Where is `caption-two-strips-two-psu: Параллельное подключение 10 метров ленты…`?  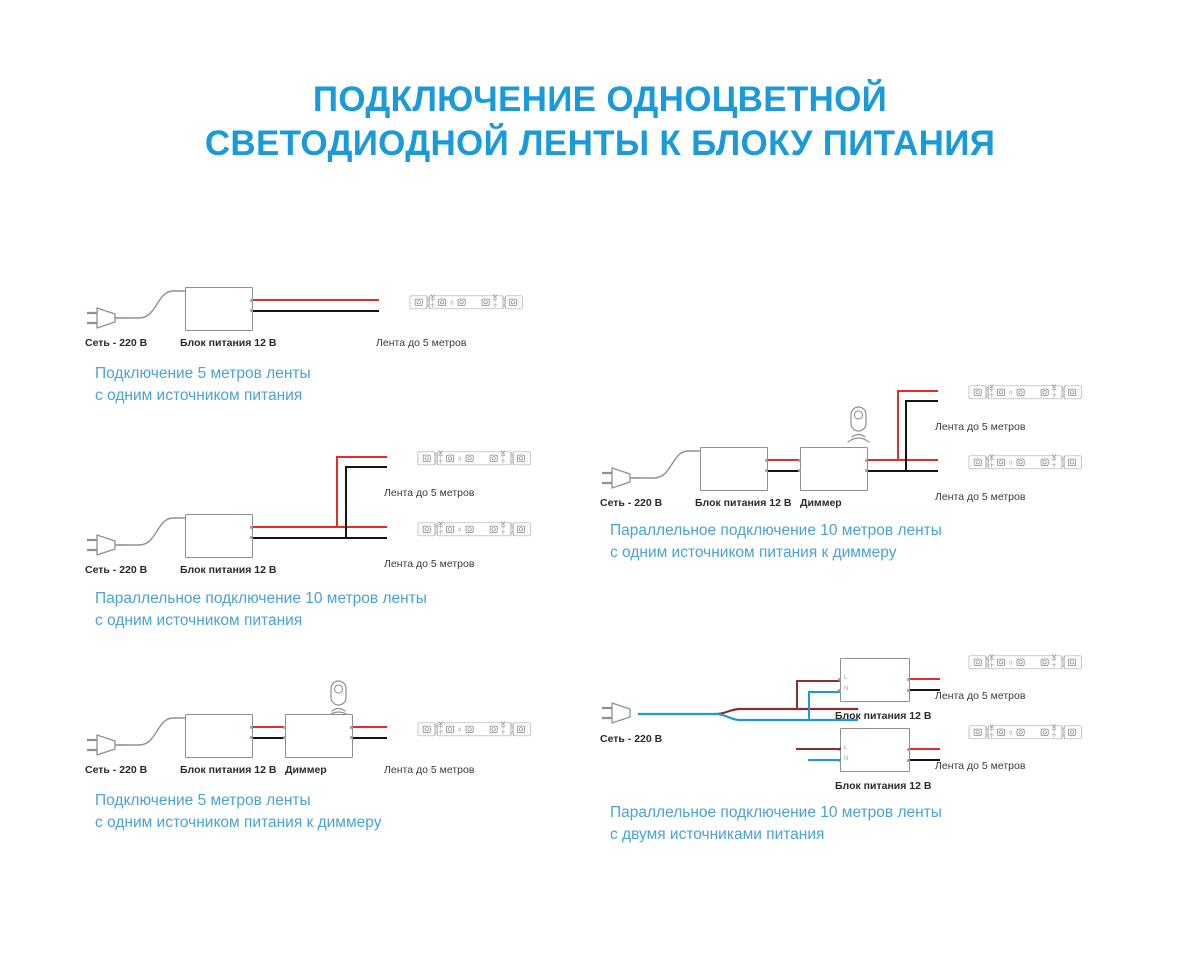 caption-two-strips-two-psu: Параллельное подключение 10 метров ленты… is located at coordinates (776, 824).